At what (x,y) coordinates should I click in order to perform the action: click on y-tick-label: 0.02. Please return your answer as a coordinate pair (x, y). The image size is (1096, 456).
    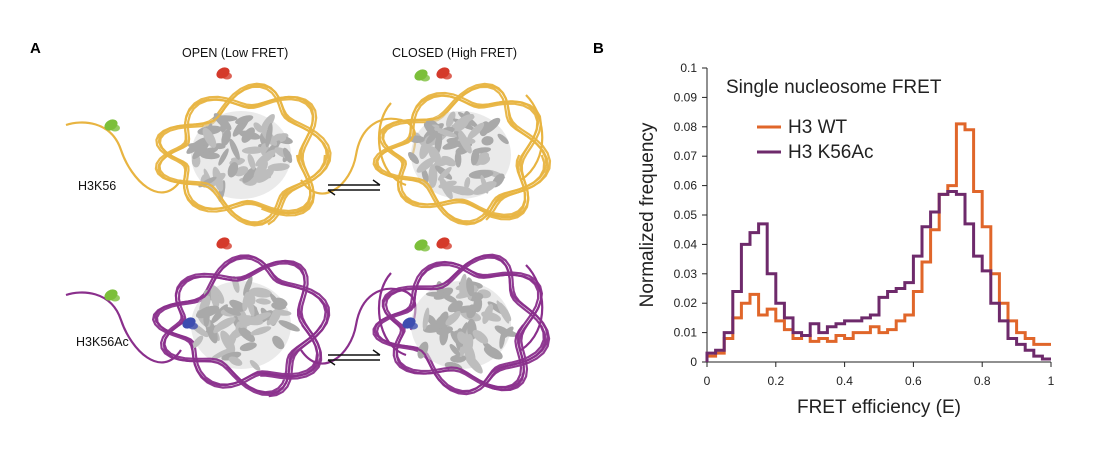
    Looking at the image, I should click on (686, 303).